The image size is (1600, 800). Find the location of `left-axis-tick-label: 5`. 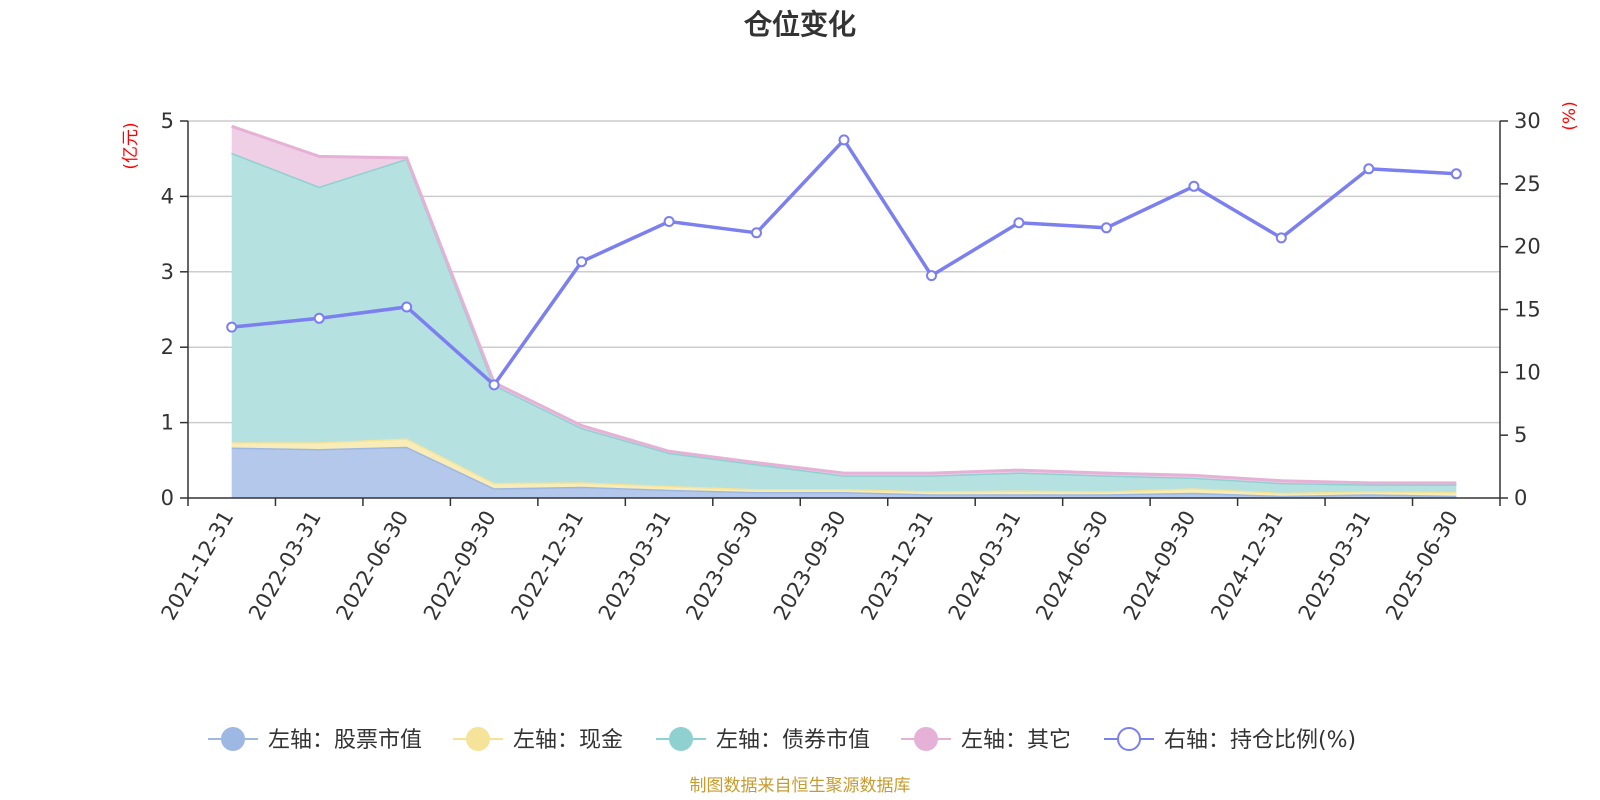

left-axis-tick-label: 5 is located at coordinates (167, 121).